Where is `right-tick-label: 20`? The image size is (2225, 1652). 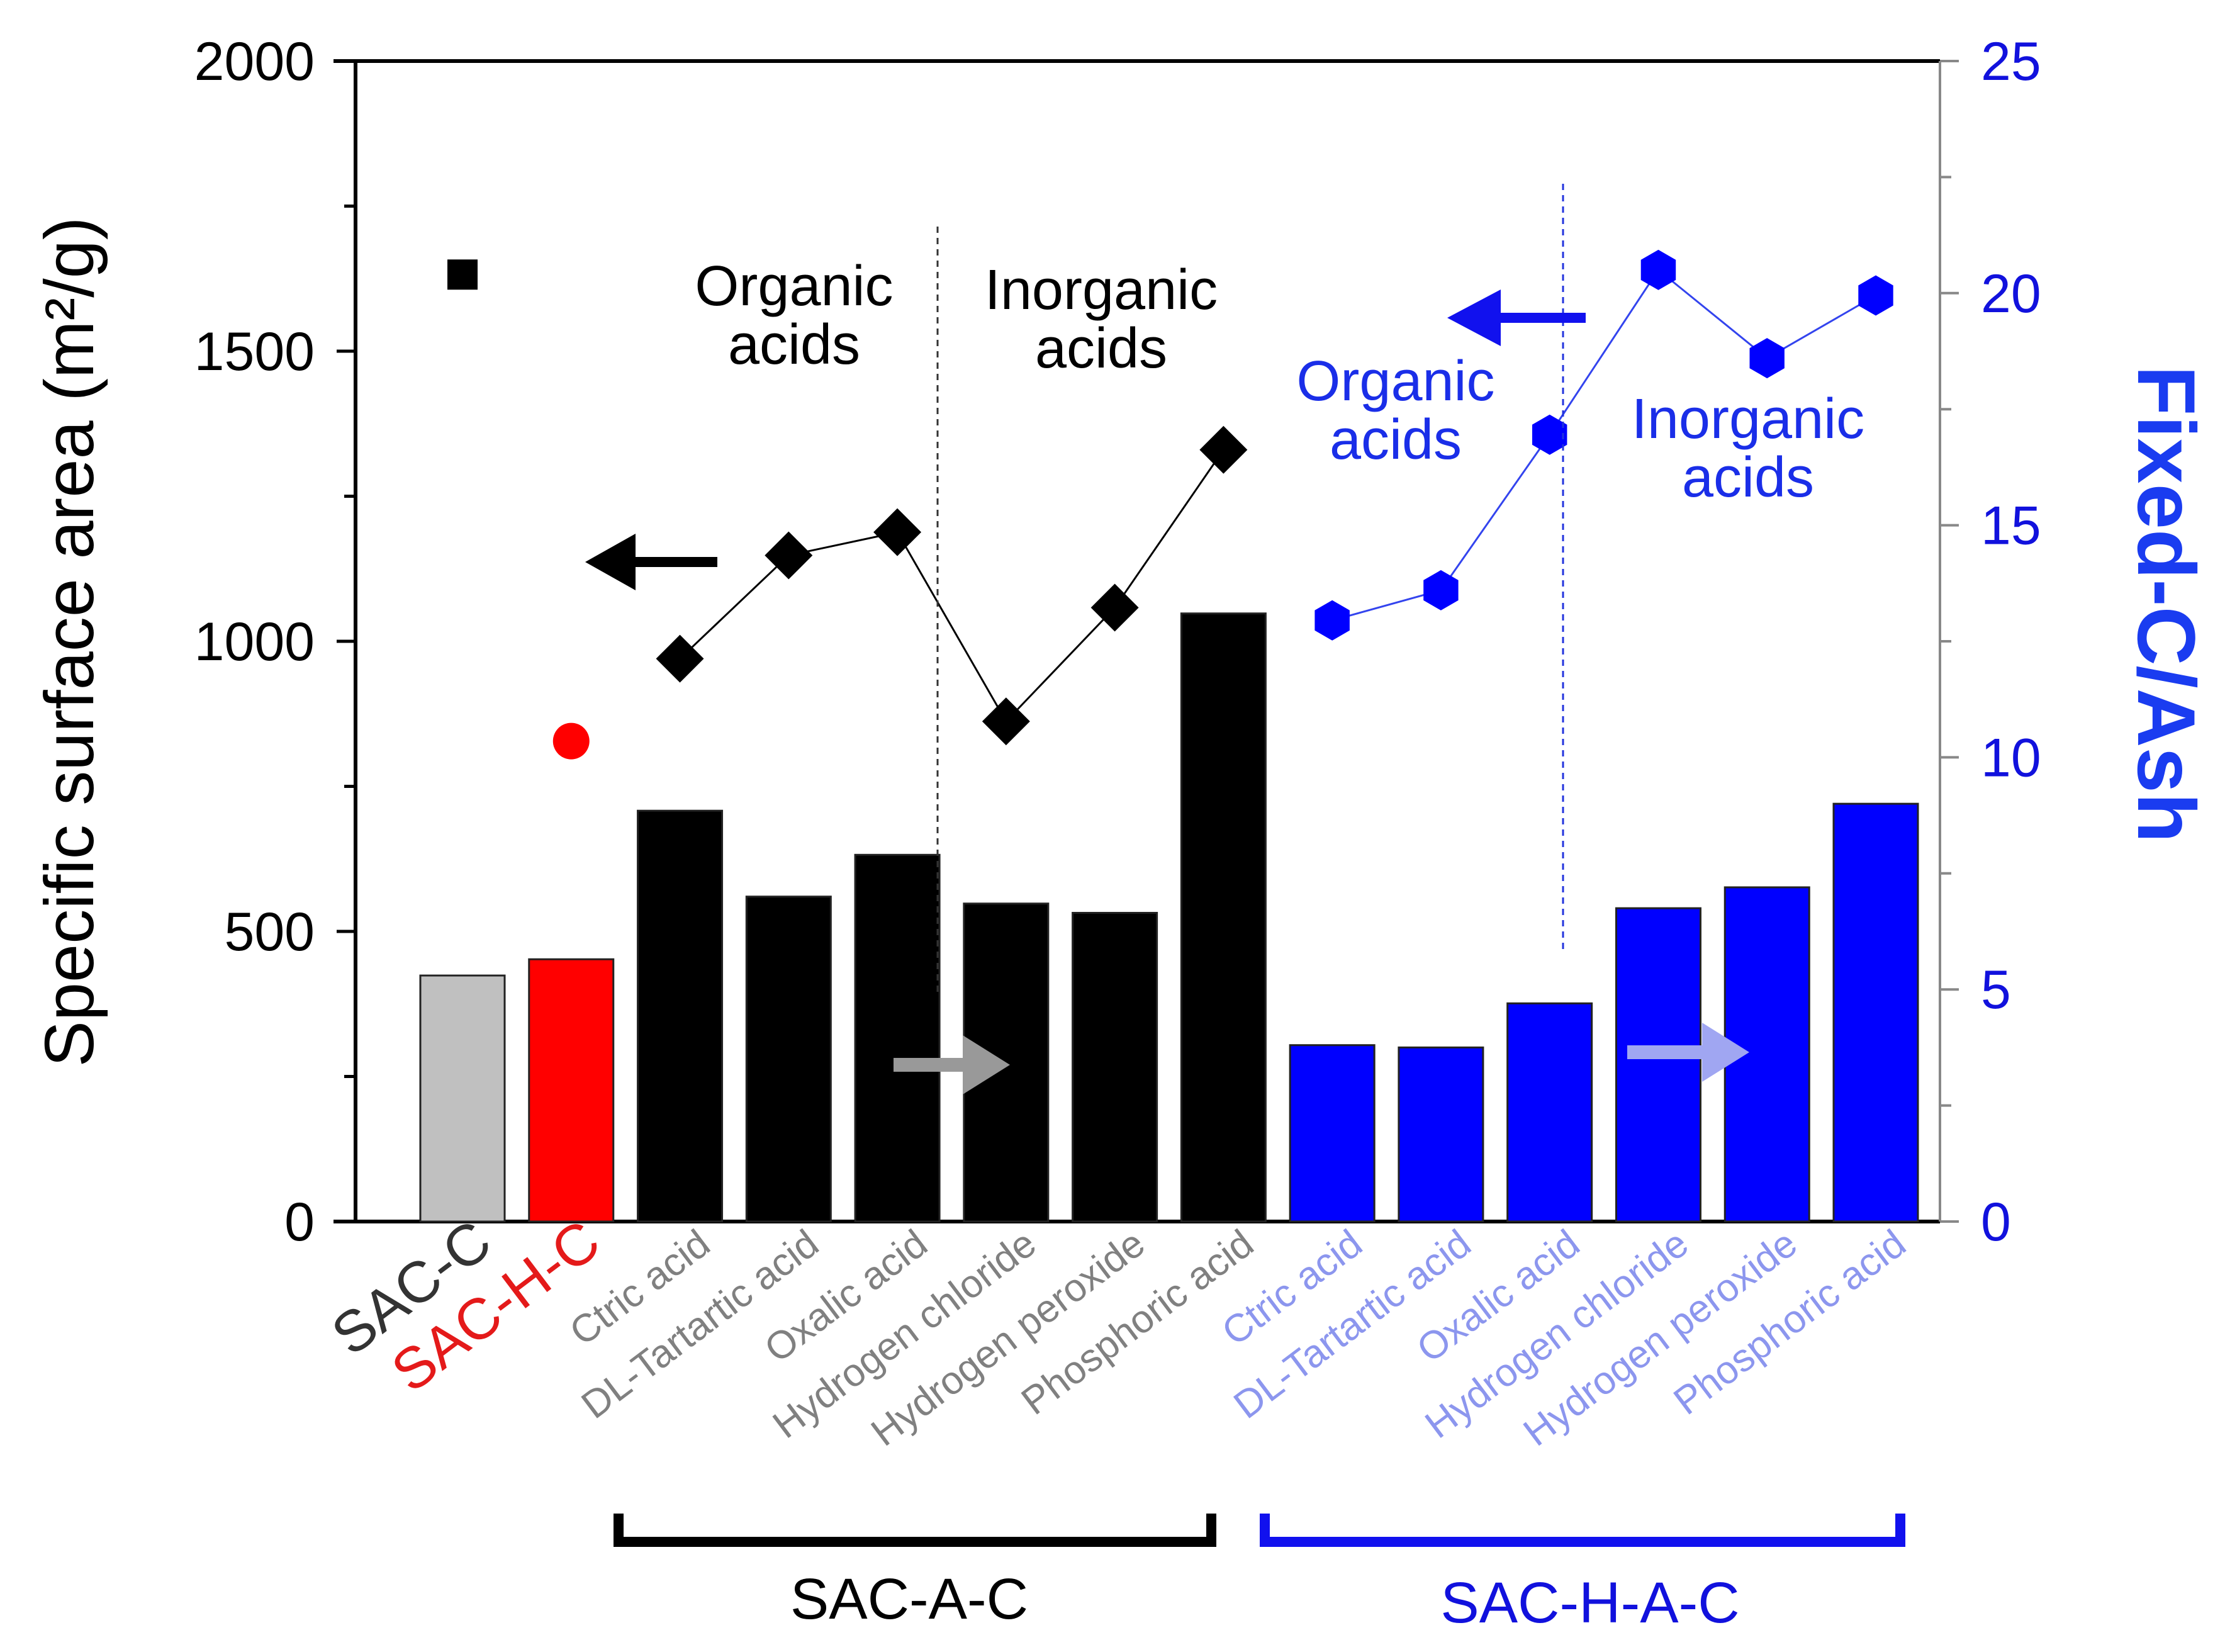
right-tick-label: 20 is located at coordinates (2011, 294).